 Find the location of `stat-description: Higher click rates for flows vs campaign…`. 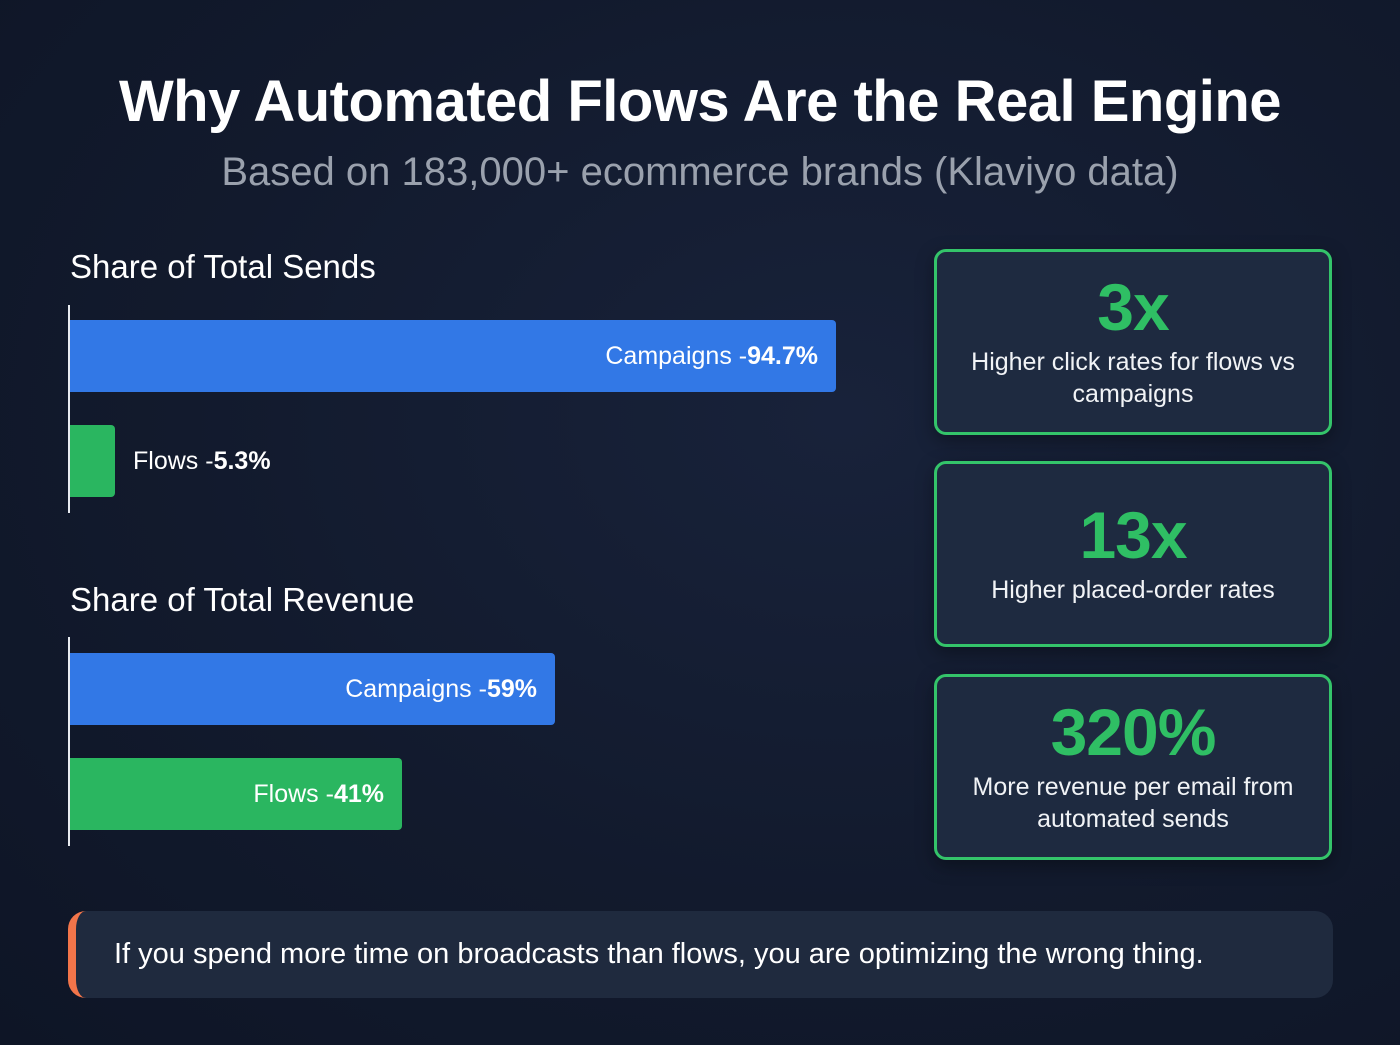

stat-description: Higher click rates for flows vs campaign… is located at coordinates (1133, 378).